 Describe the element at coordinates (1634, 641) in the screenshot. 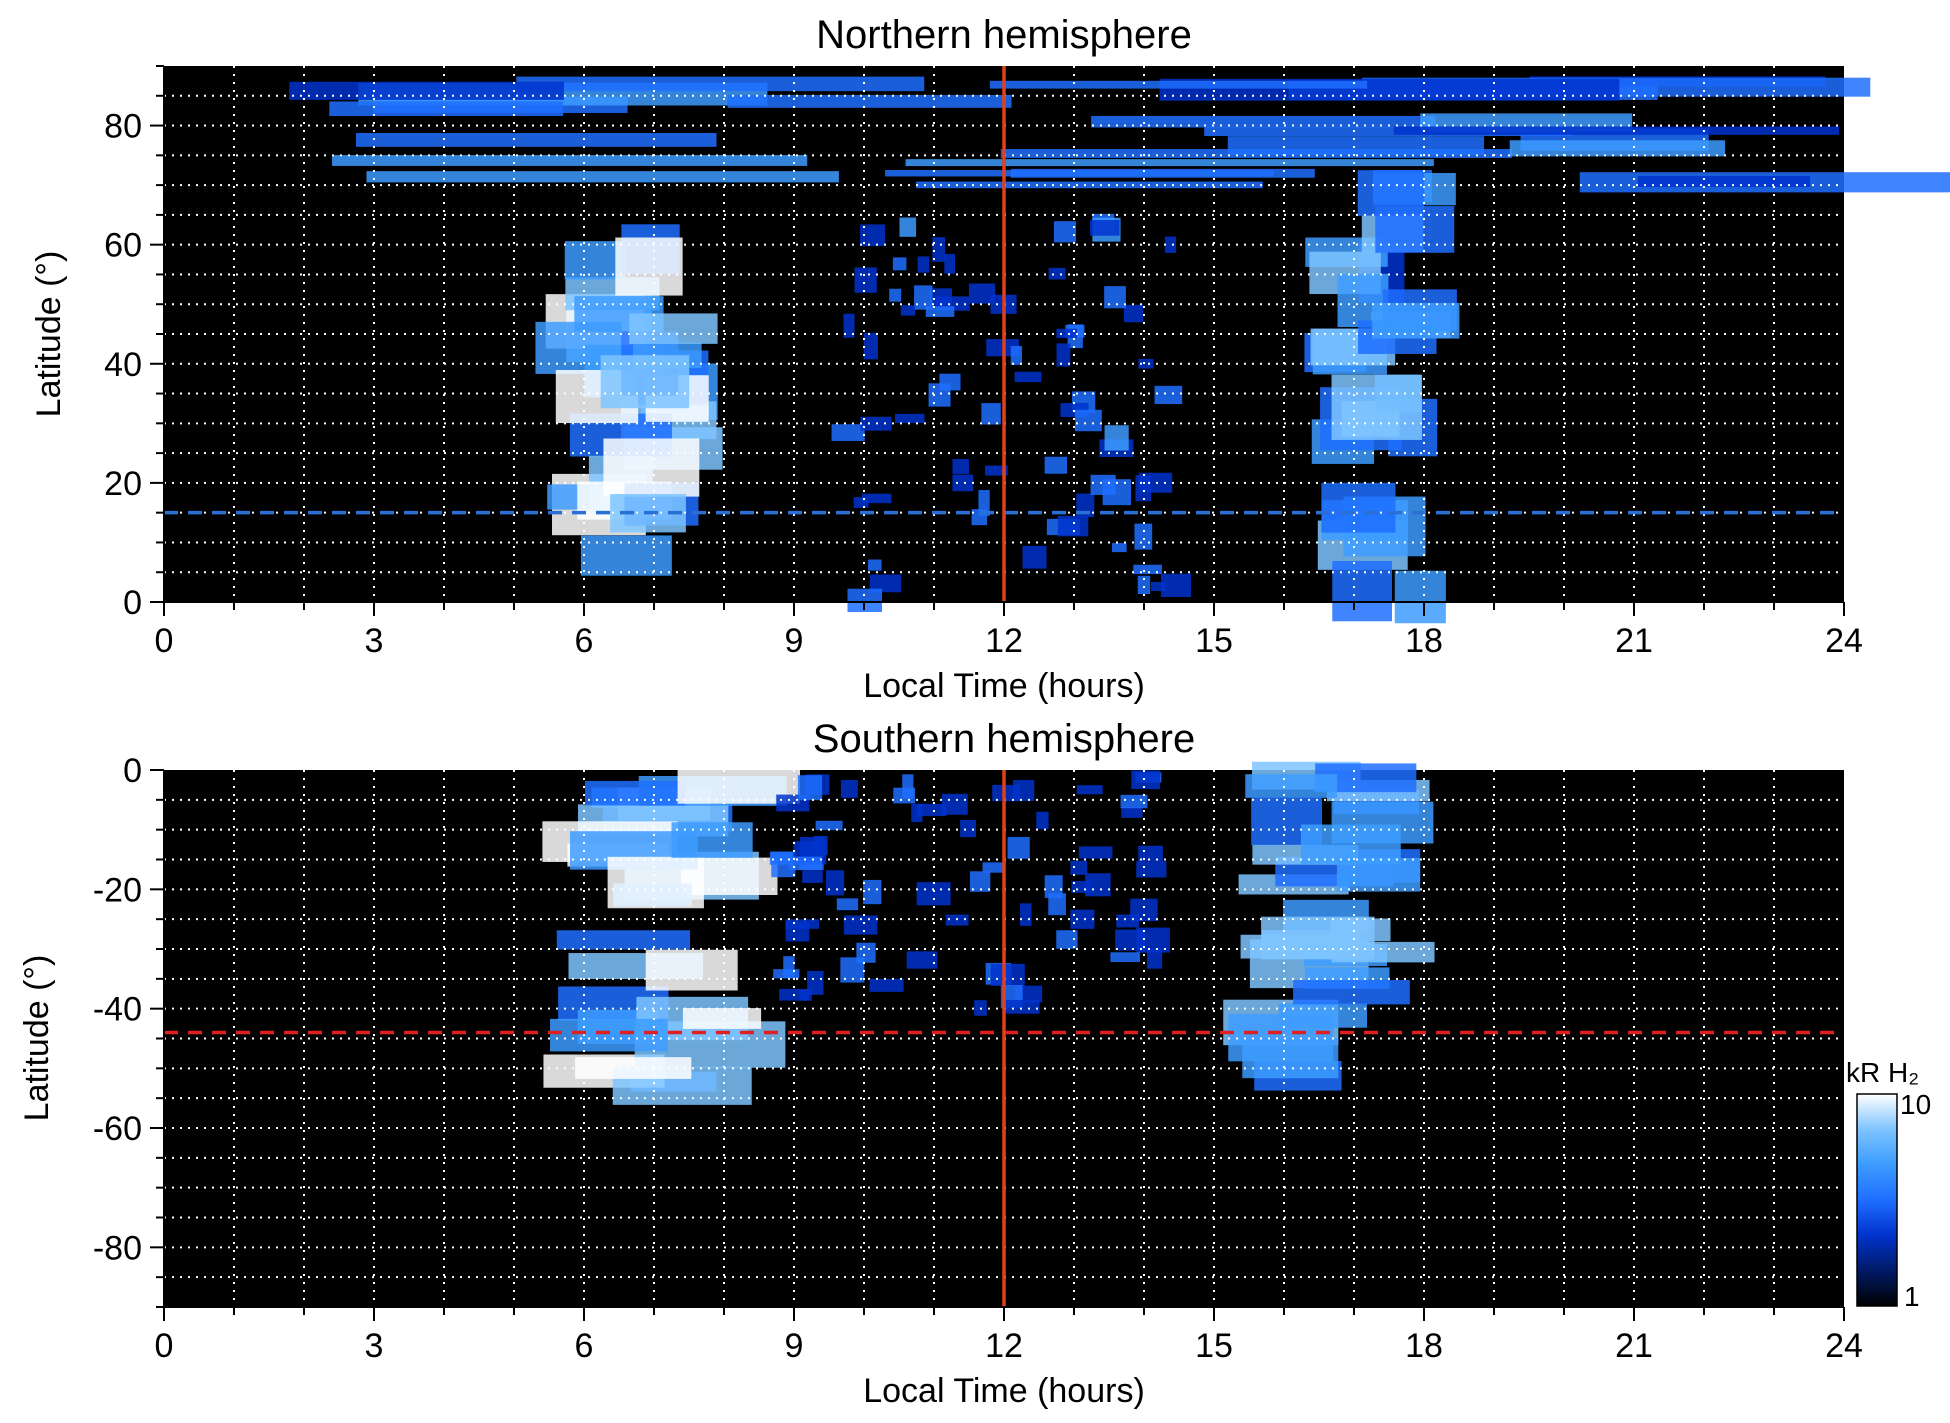

I see `x-tick-label: 21` at that location.